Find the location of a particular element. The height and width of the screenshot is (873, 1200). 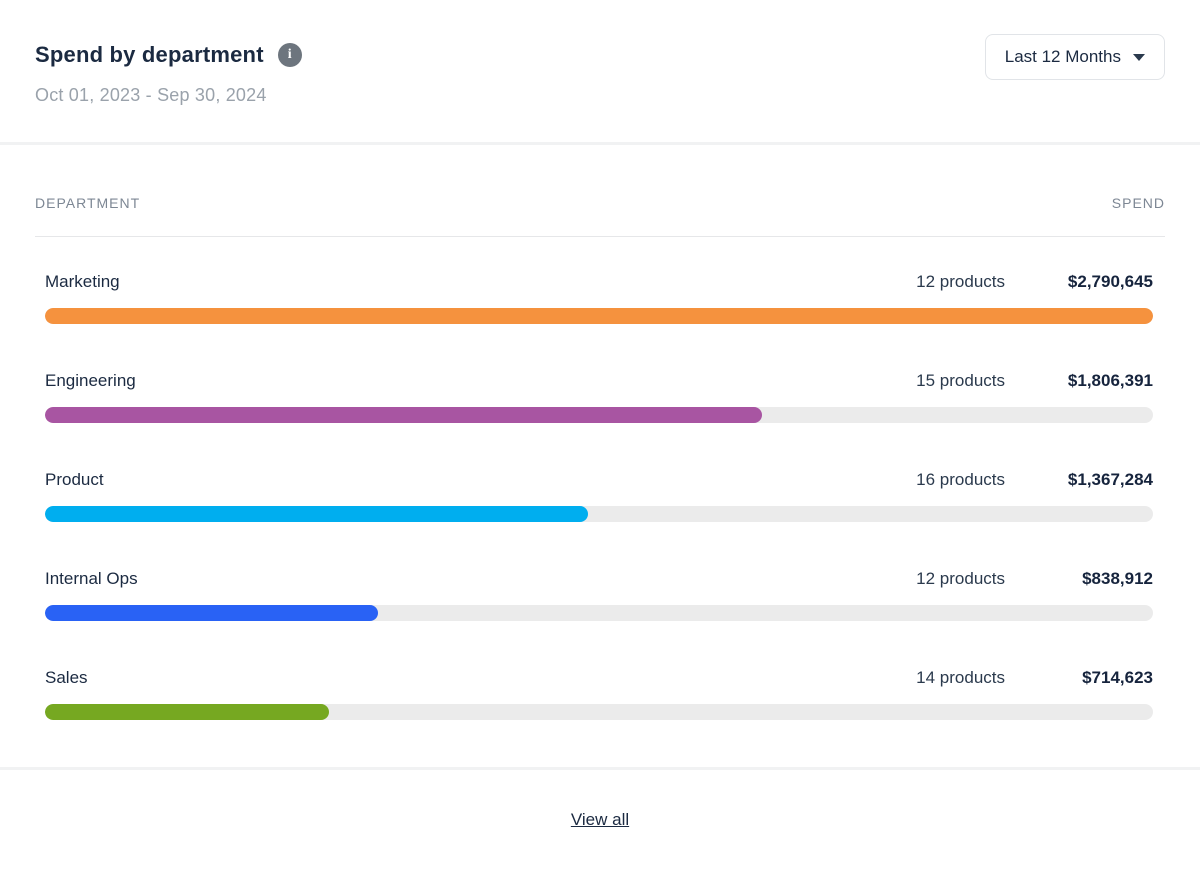

table-row: Marketing 12 products $2,790,645 is located at coordinates (600, 286).